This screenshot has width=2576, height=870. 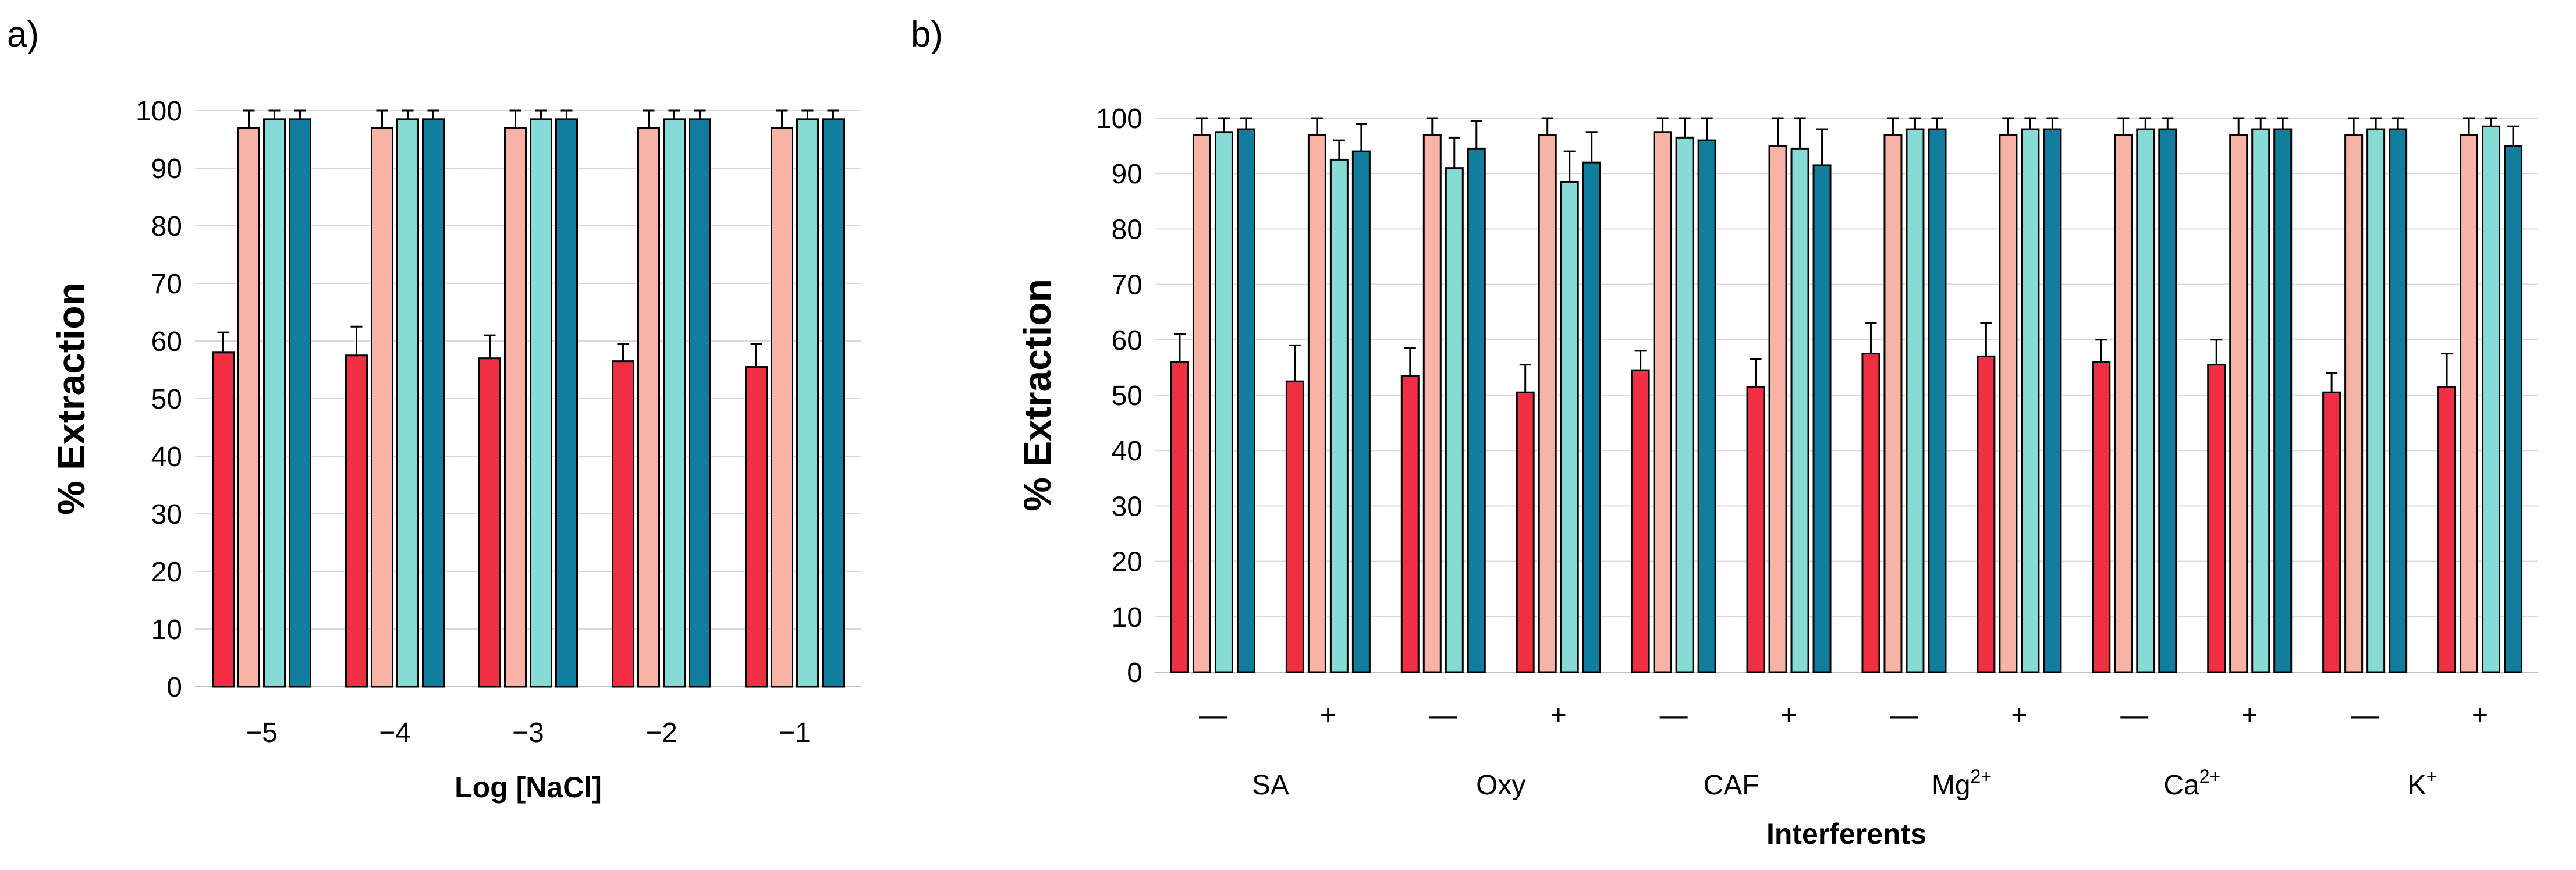 What do you see at coordinates (2181, 785) in the screenshot?
I see `group-label-base: Ca` at bounding box center [2181, 785].